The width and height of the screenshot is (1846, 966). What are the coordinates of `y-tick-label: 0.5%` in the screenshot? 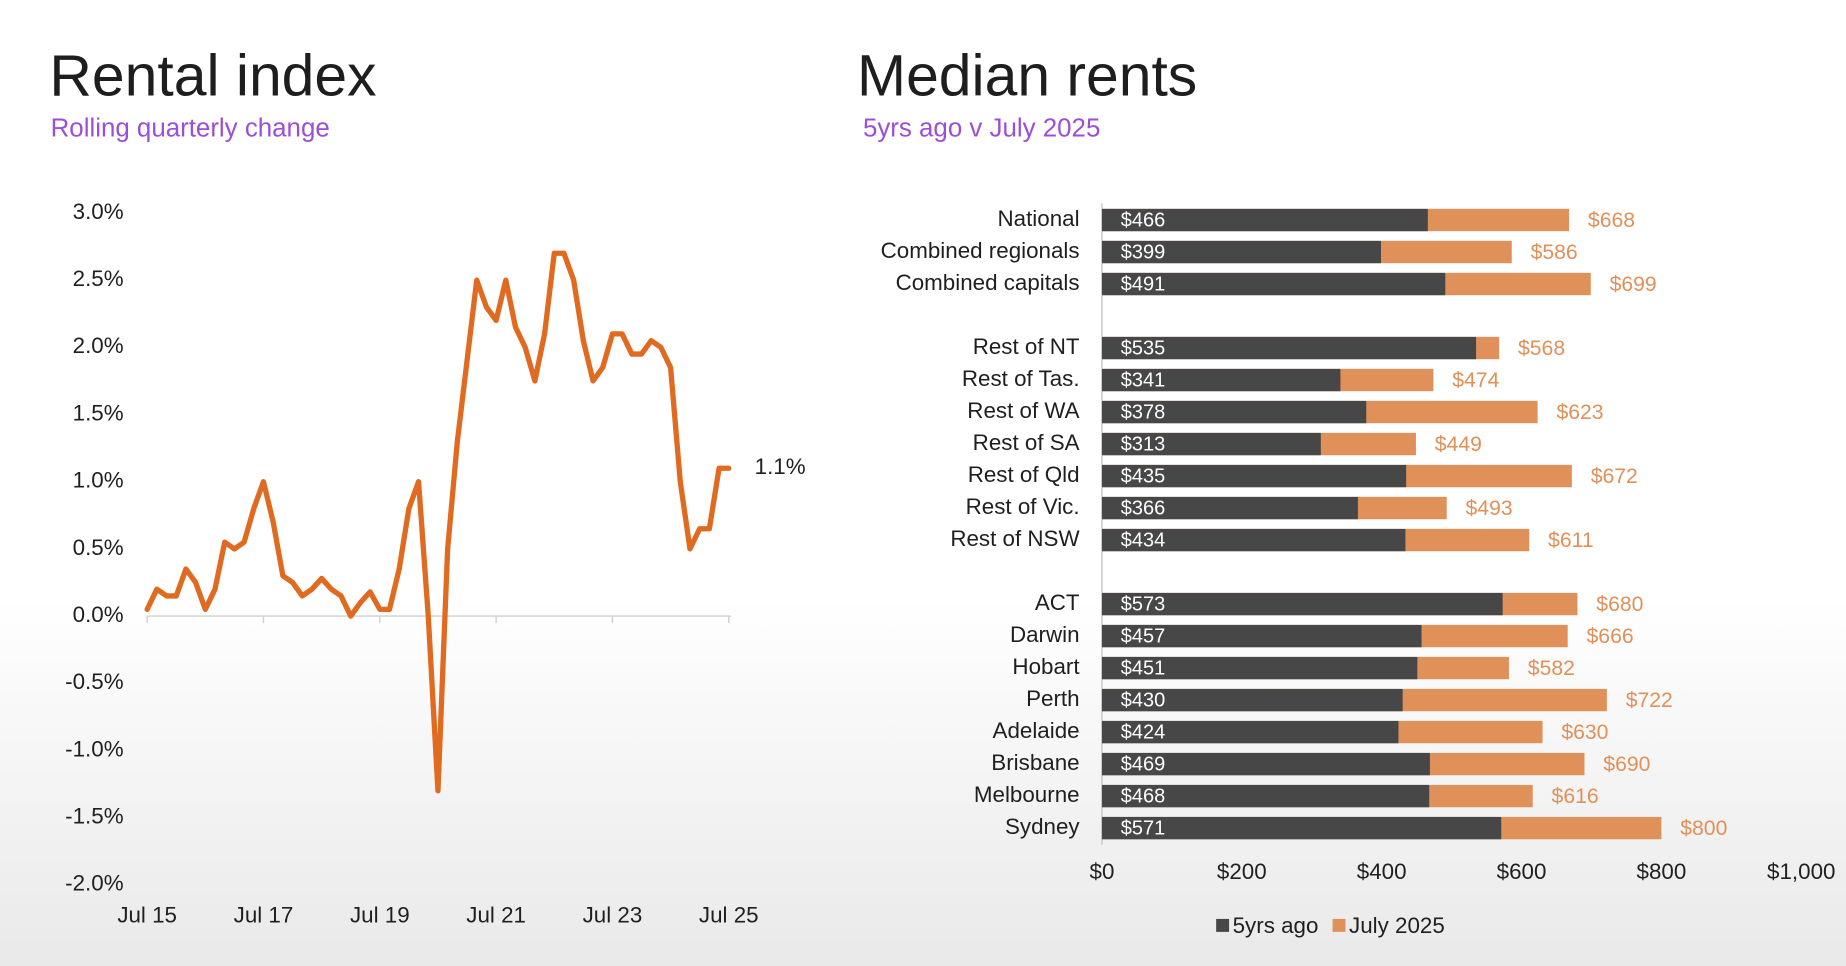 It's located at (98, 547).